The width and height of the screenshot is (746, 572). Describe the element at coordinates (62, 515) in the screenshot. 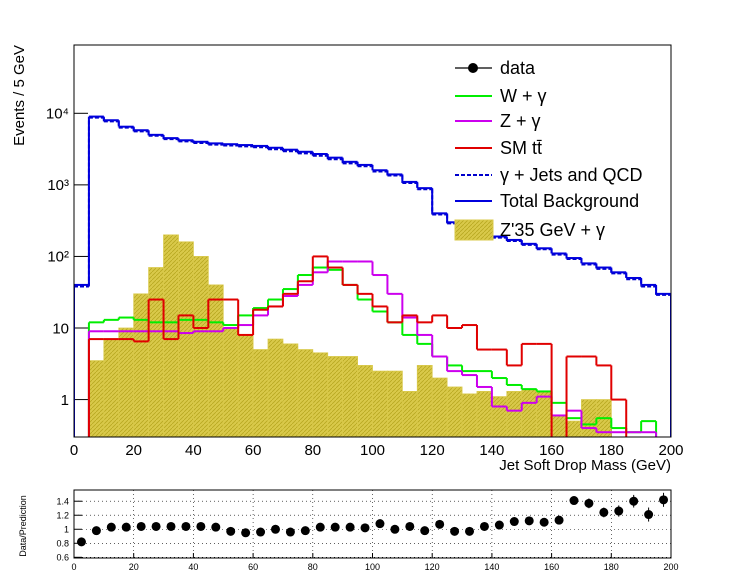

I see `y-tick-label: 1.2` at that location.